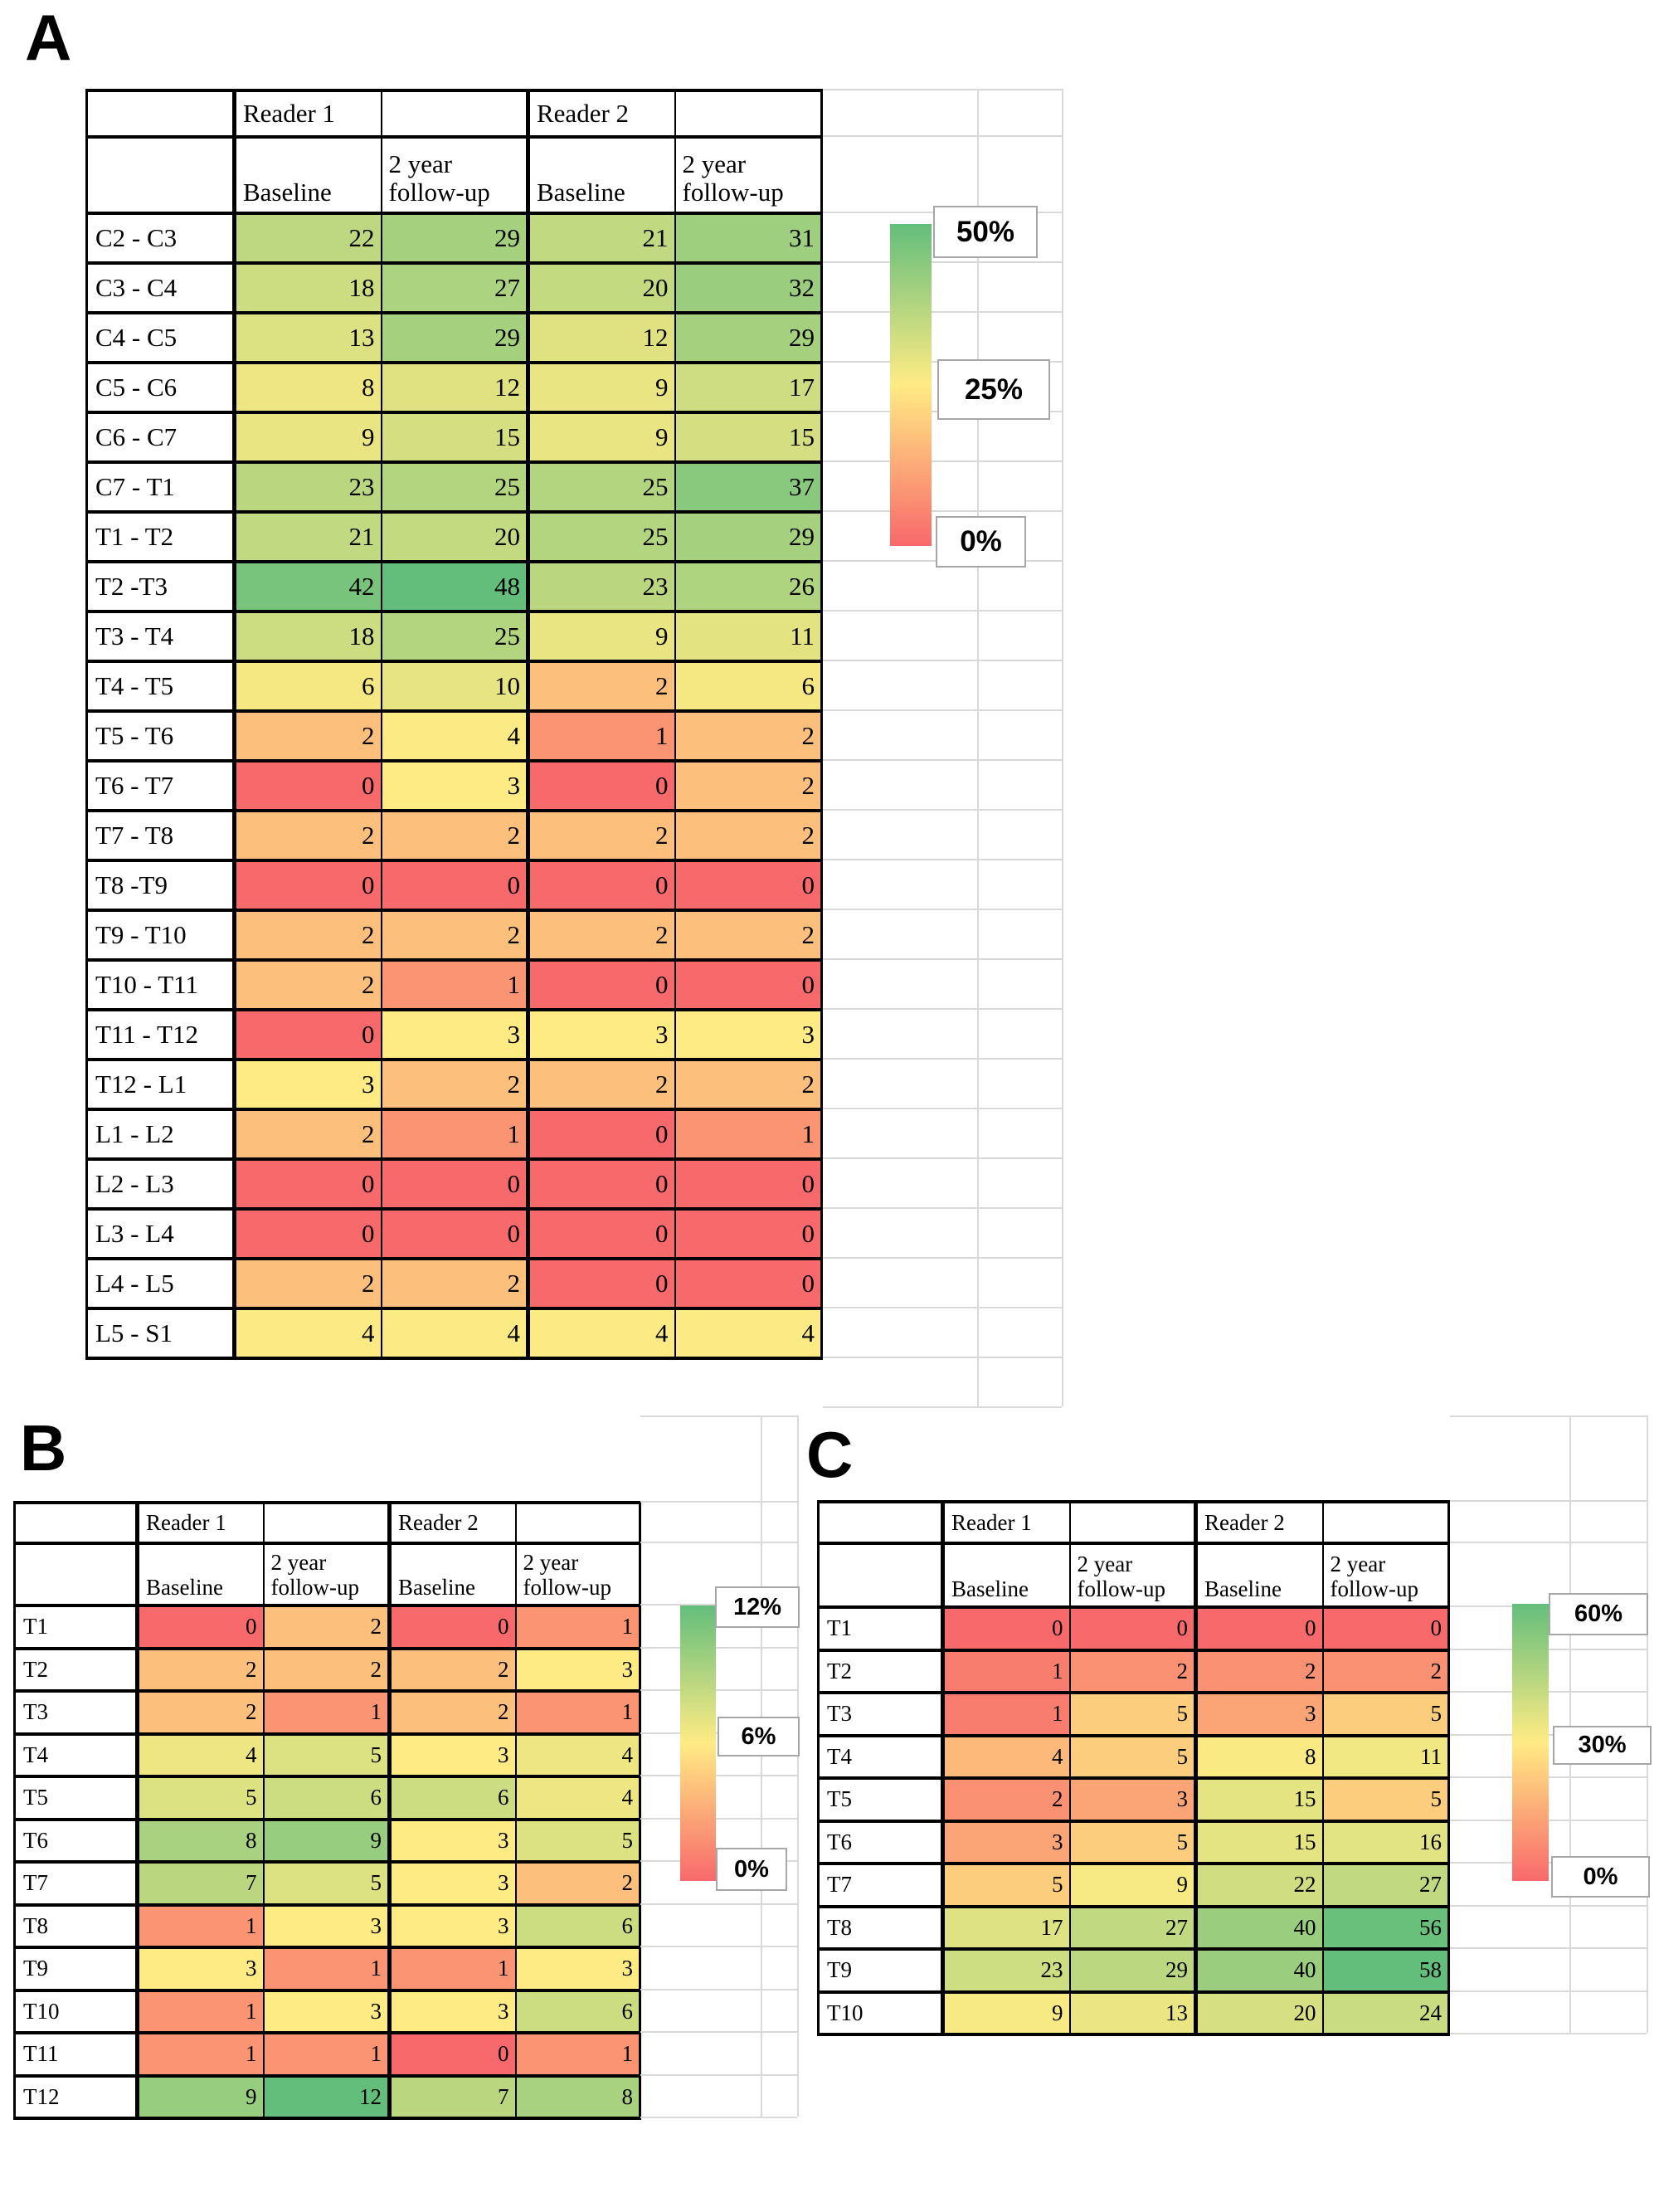  Describe the element at coordinates (454, 1184) in the screenshot. I see `table-row: L2 - L3 0 0 0 0` at that location.